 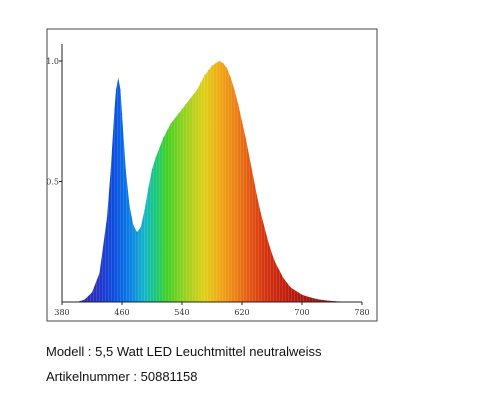 What do you see at coordinates (241, 312) in the screenshot?
I see `x-tick-label: 620` at bounding box center [241, 312].